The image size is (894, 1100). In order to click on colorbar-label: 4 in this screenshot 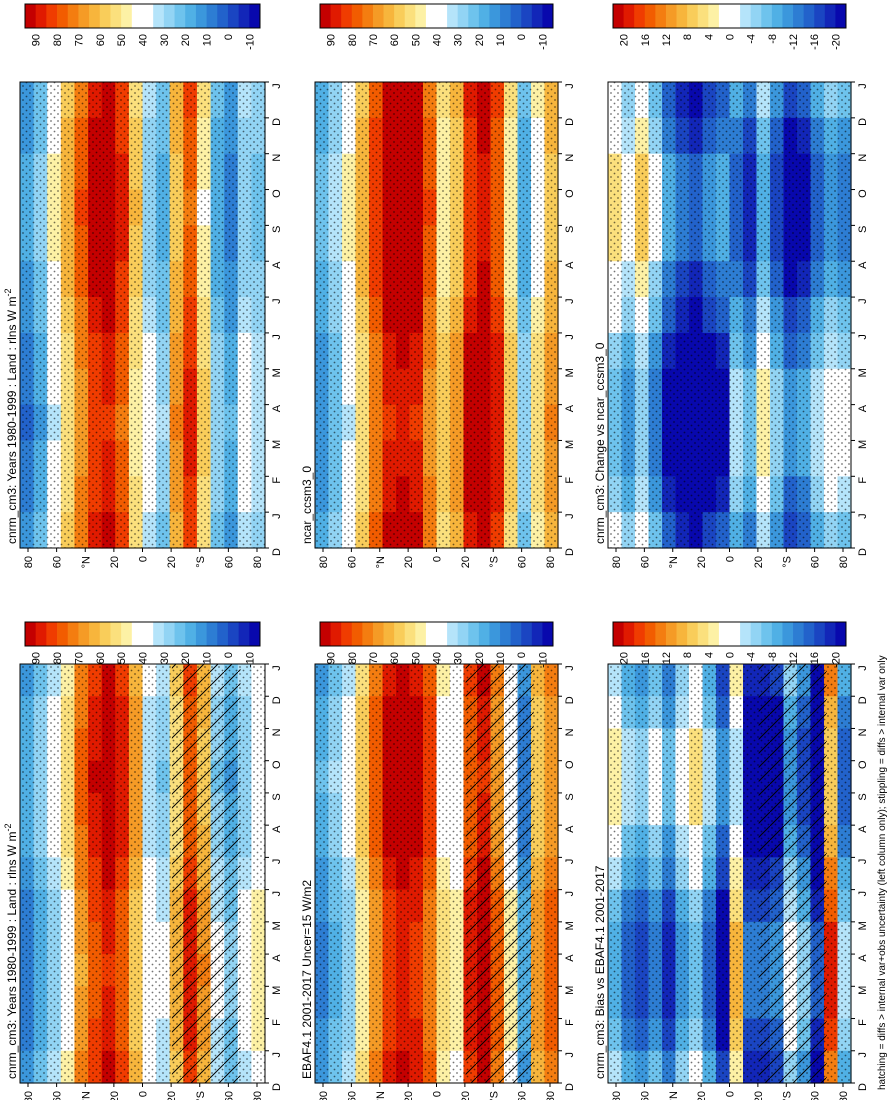, I will do `click(709, 655)`.